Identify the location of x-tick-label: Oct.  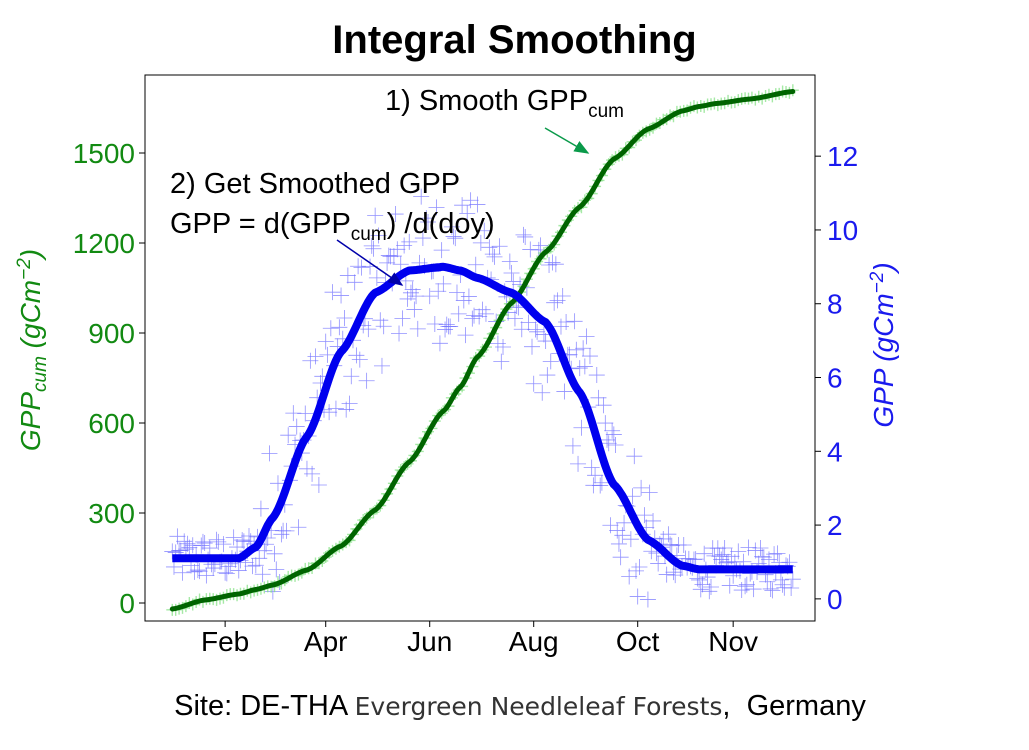
(638, 641).